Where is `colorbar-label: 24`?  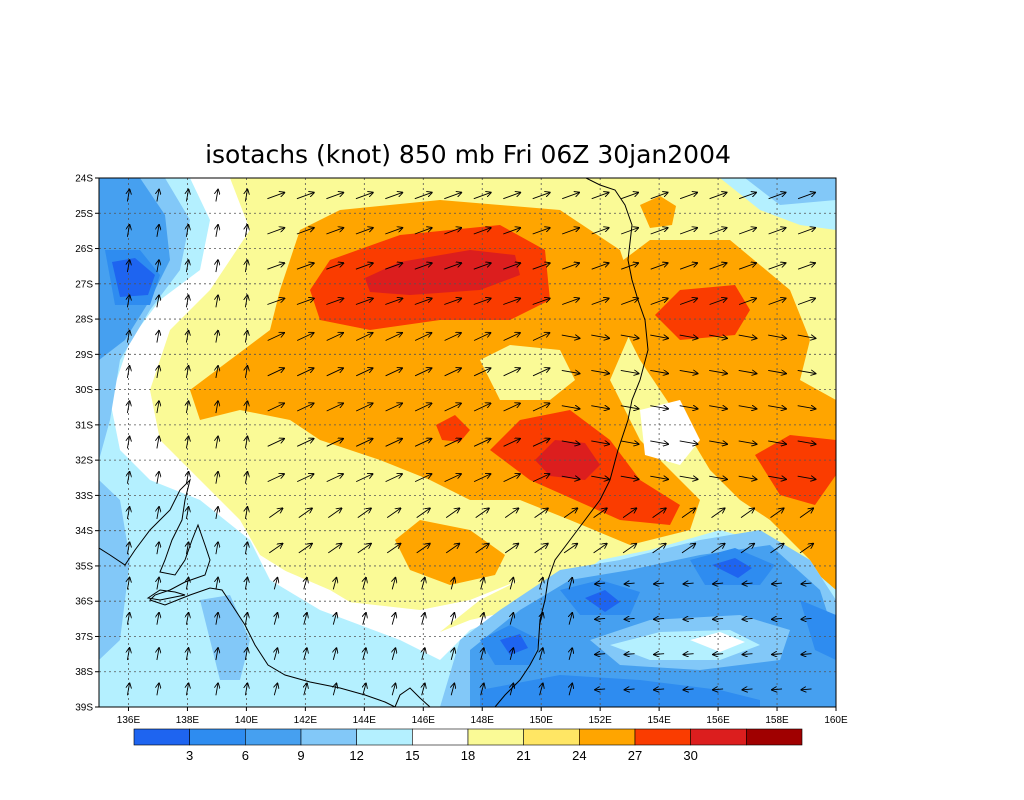
colorbar-label: 24 is located at coordinates (579, 755).